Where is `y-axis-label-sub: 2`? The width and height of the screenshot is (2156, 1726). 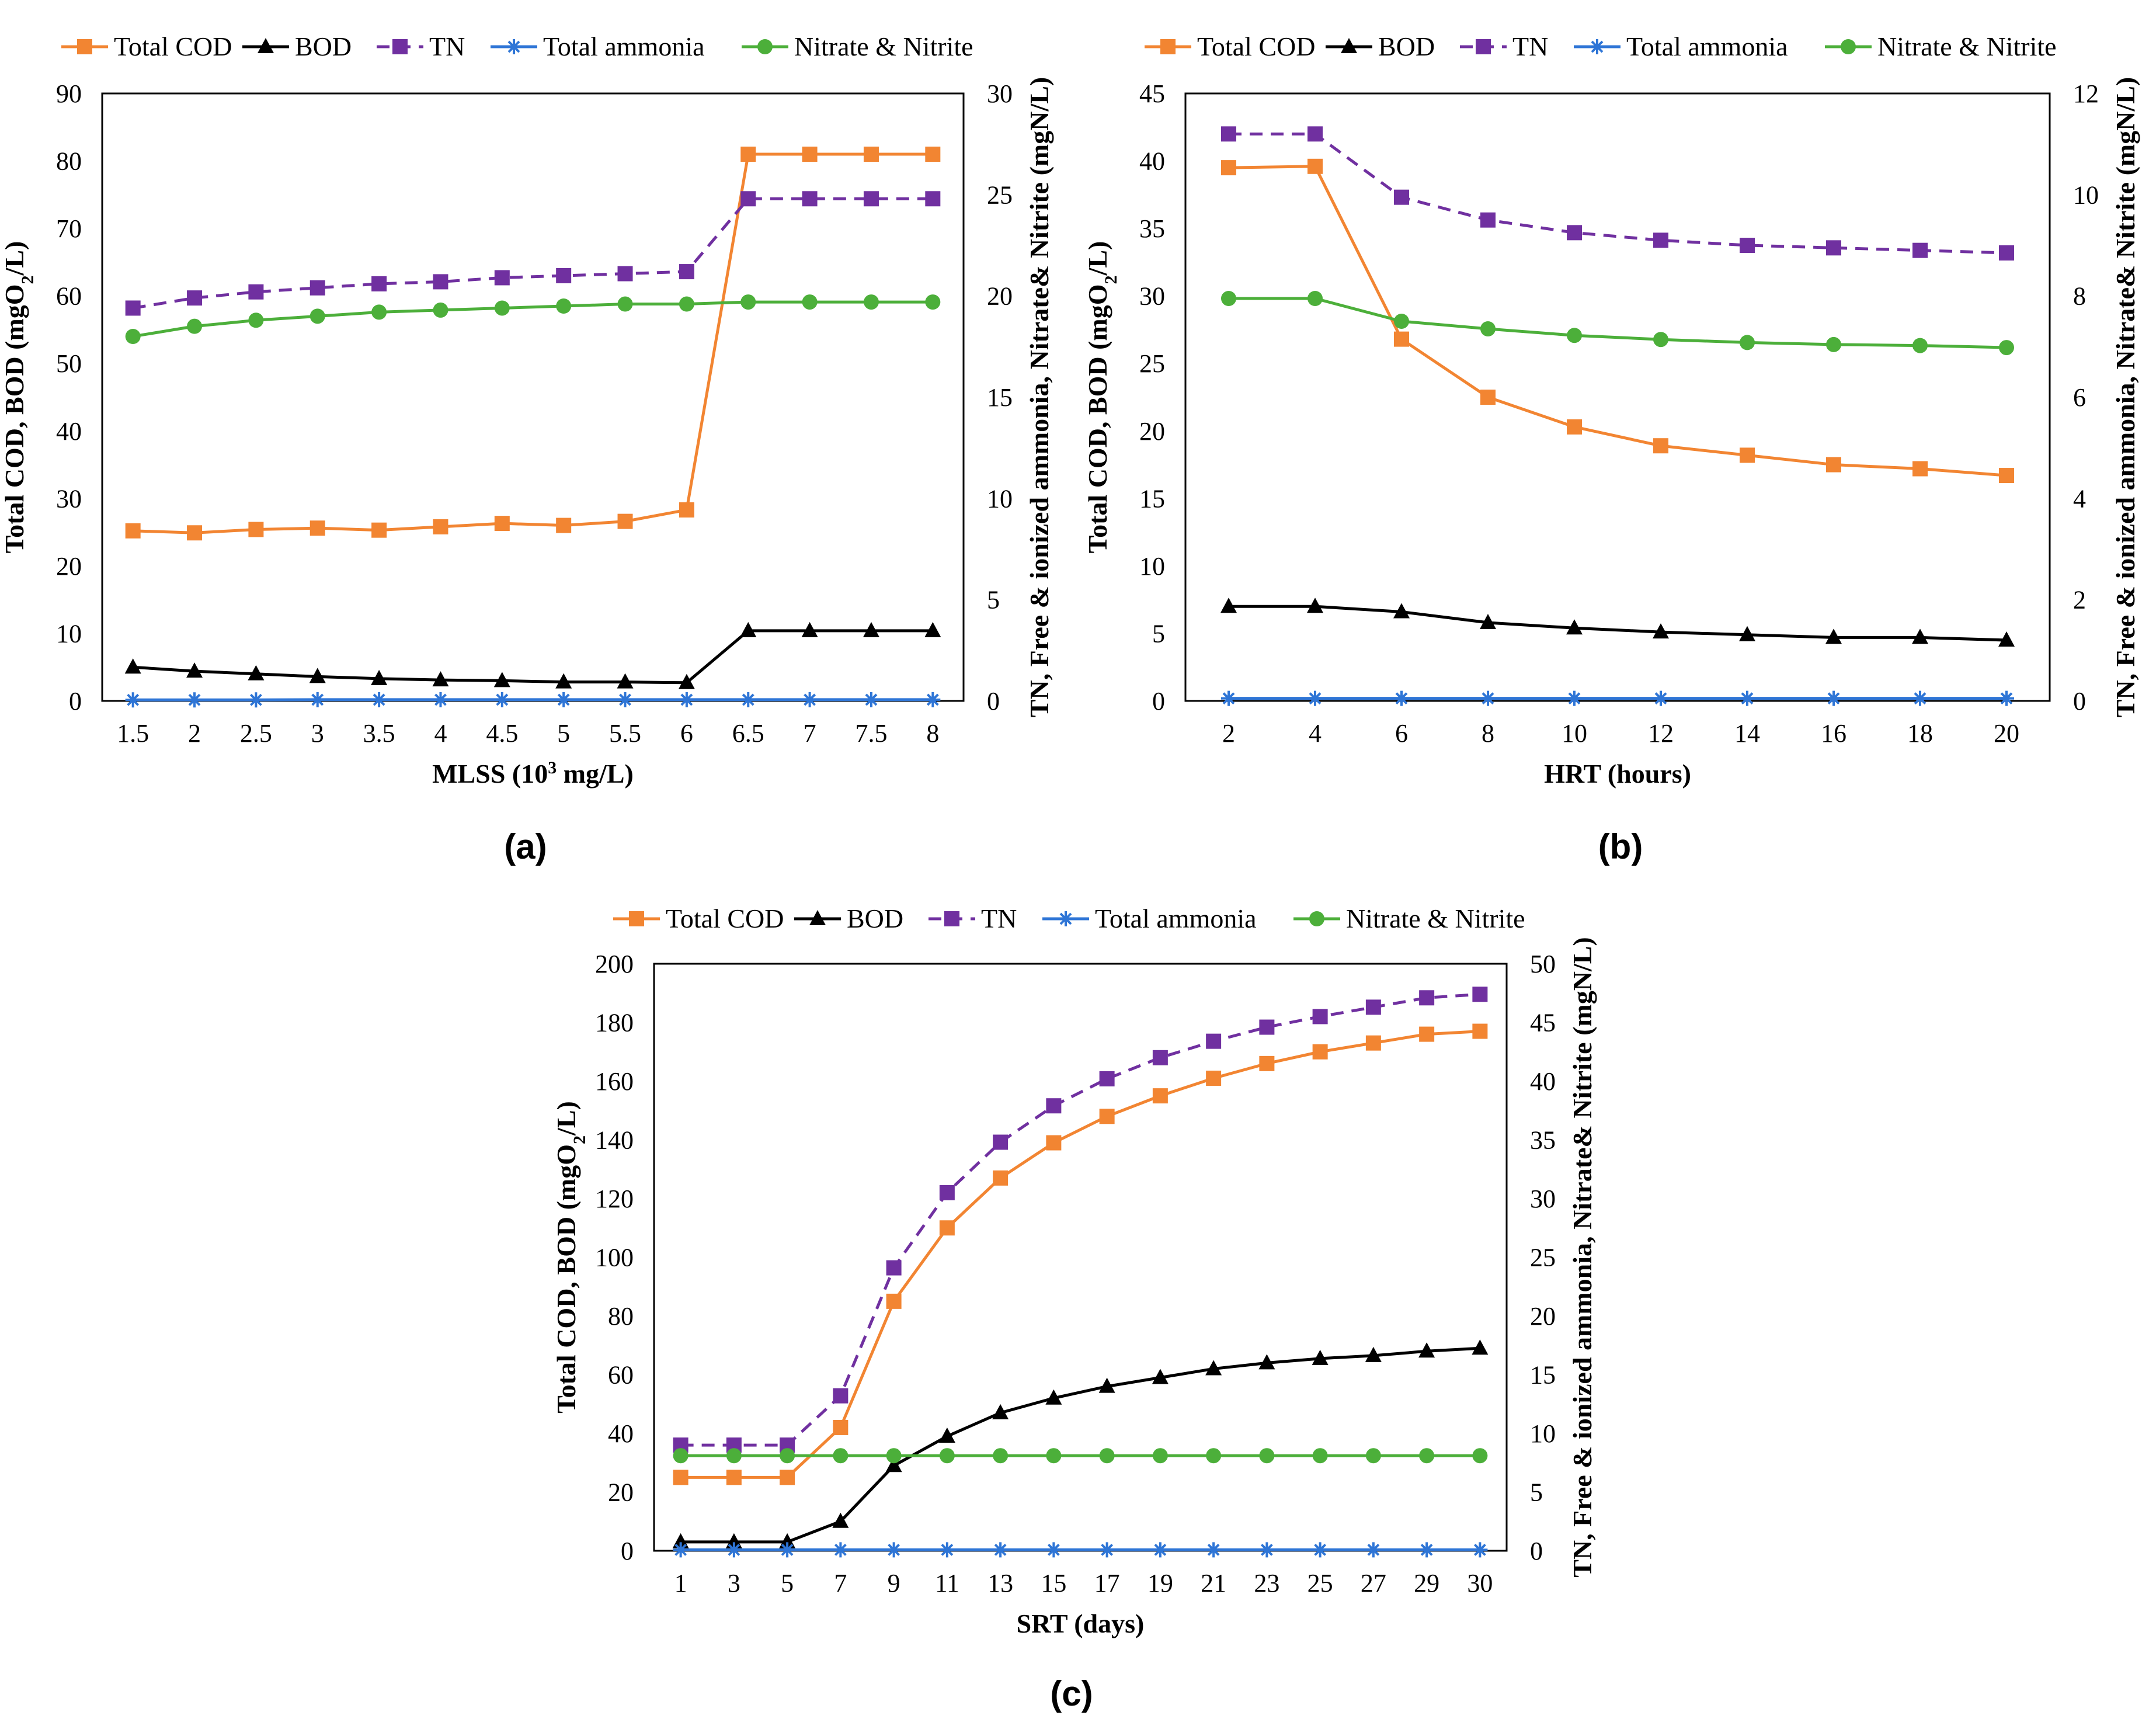
y-axis-label-sub: 2 is located at coordinates (580, 1139).